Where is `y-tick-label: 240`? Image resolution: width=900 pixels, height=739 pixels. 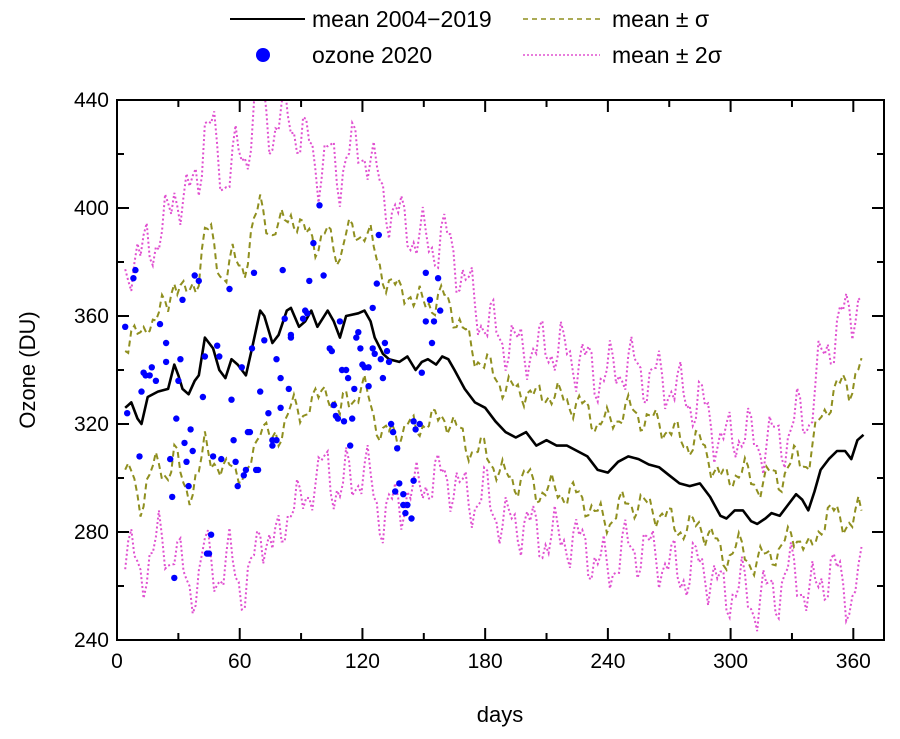 y-tick-label: 240 is located at coordinates (91, 640).